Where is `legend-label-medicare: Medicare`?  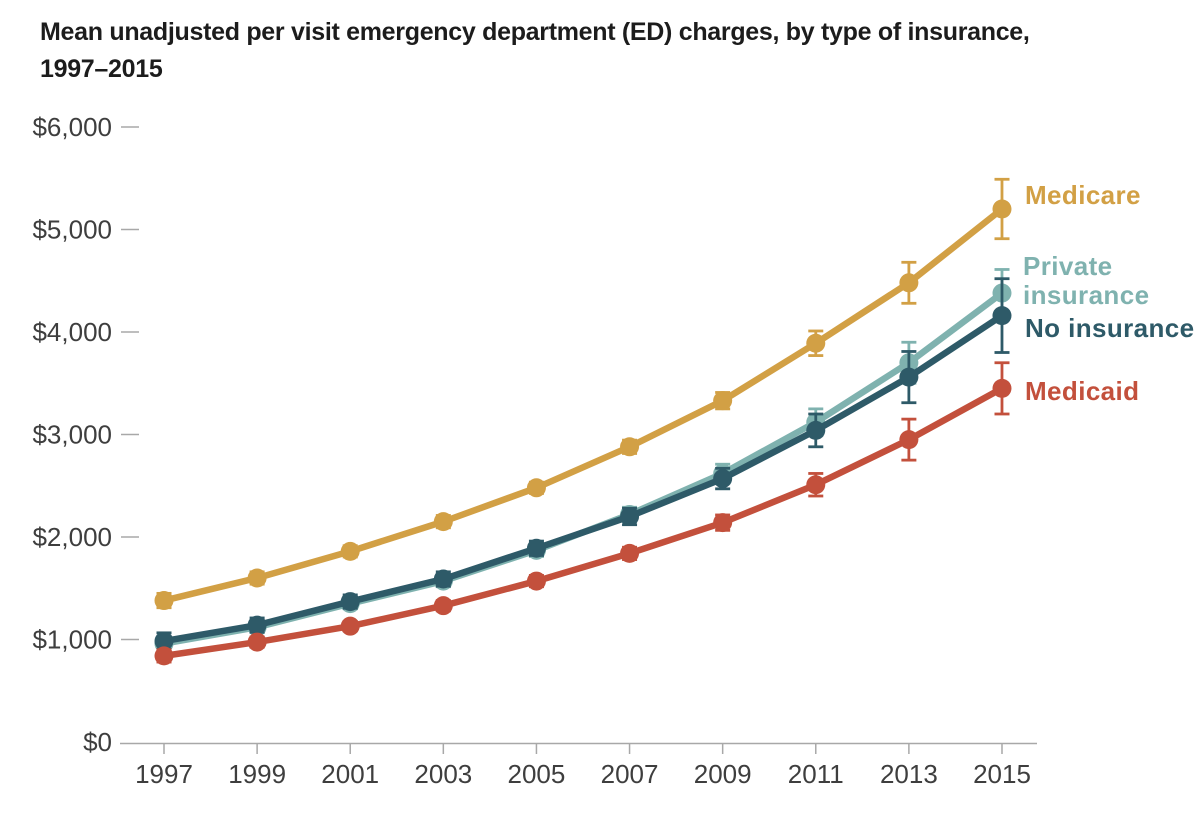 legend-label-medicare: Medicare is located at coordinates (1110, 195).